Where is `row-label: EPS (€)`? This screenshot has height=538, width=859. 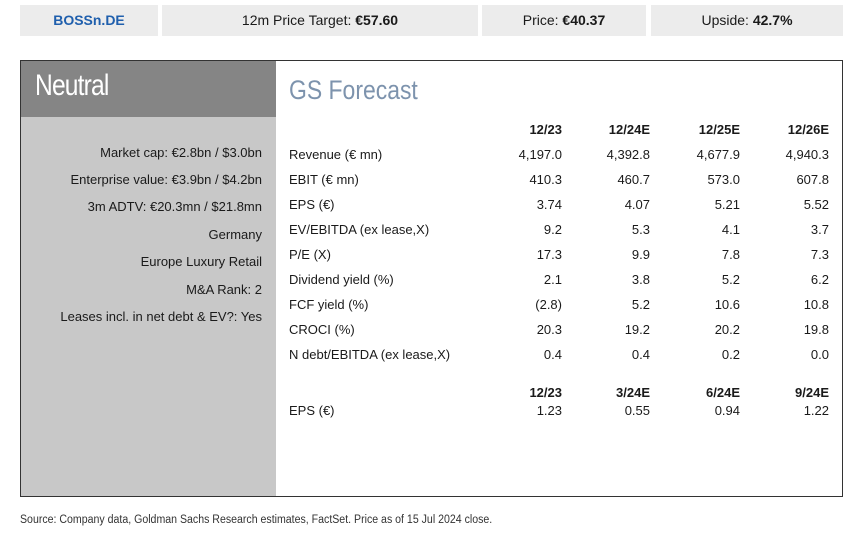 row-label: EPS (€) is located at coordinates (312, 204).